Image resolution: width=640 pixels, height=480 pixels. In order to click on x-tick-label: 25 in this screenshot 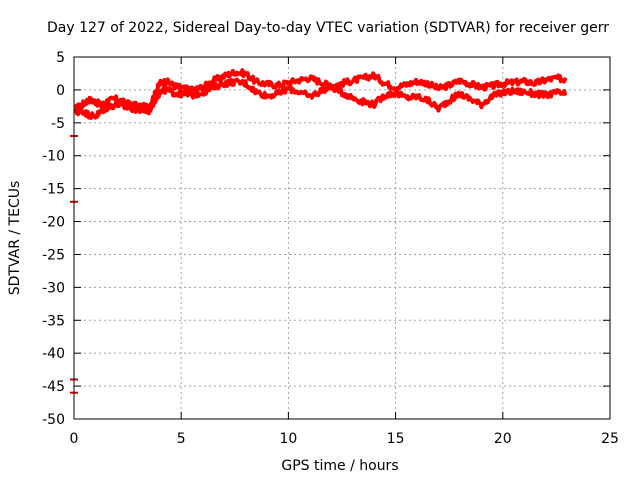, I will do `click(610, 439)`.